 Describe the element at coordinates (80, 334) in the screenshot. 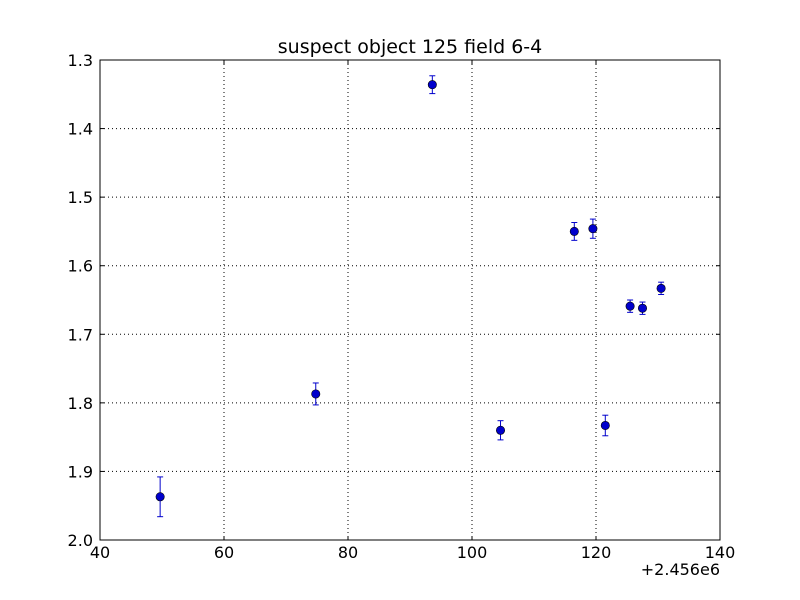

I see `y-tick-label: 1.7` at that location.